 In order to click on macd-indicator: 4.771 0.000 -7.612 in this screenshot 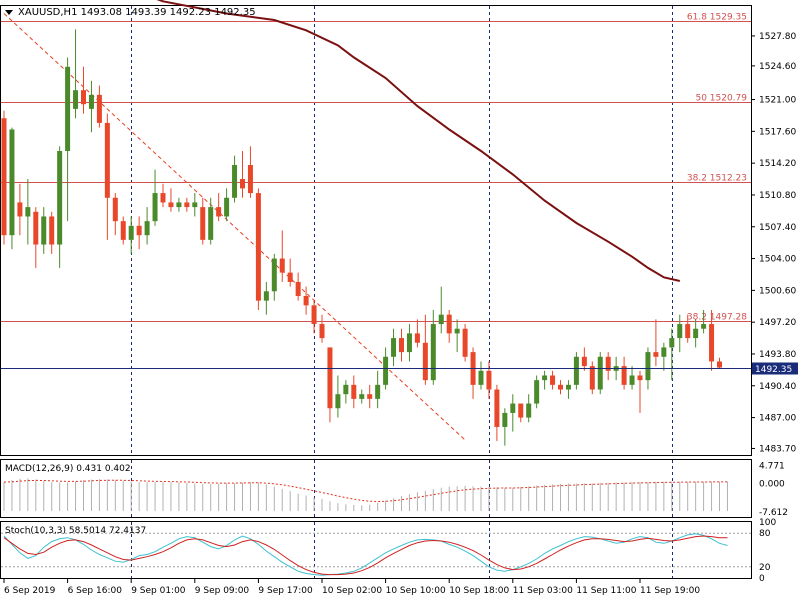, I will do `click(395, 489)`.